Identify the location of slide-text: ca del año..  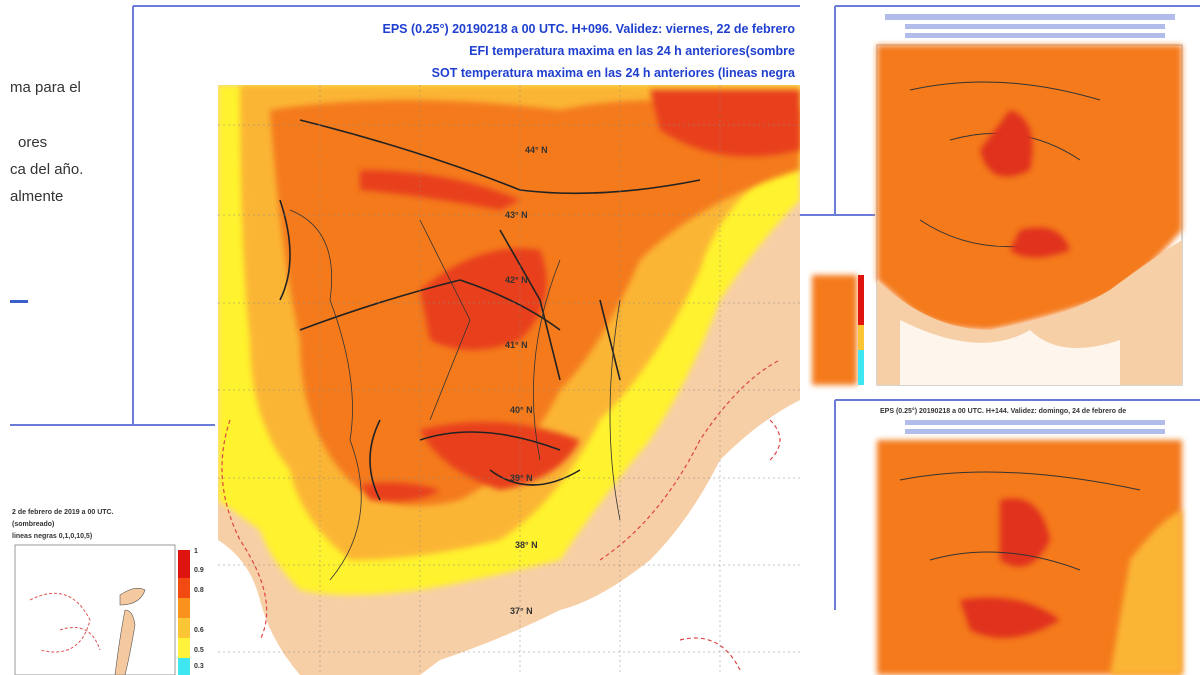
(46, 169).